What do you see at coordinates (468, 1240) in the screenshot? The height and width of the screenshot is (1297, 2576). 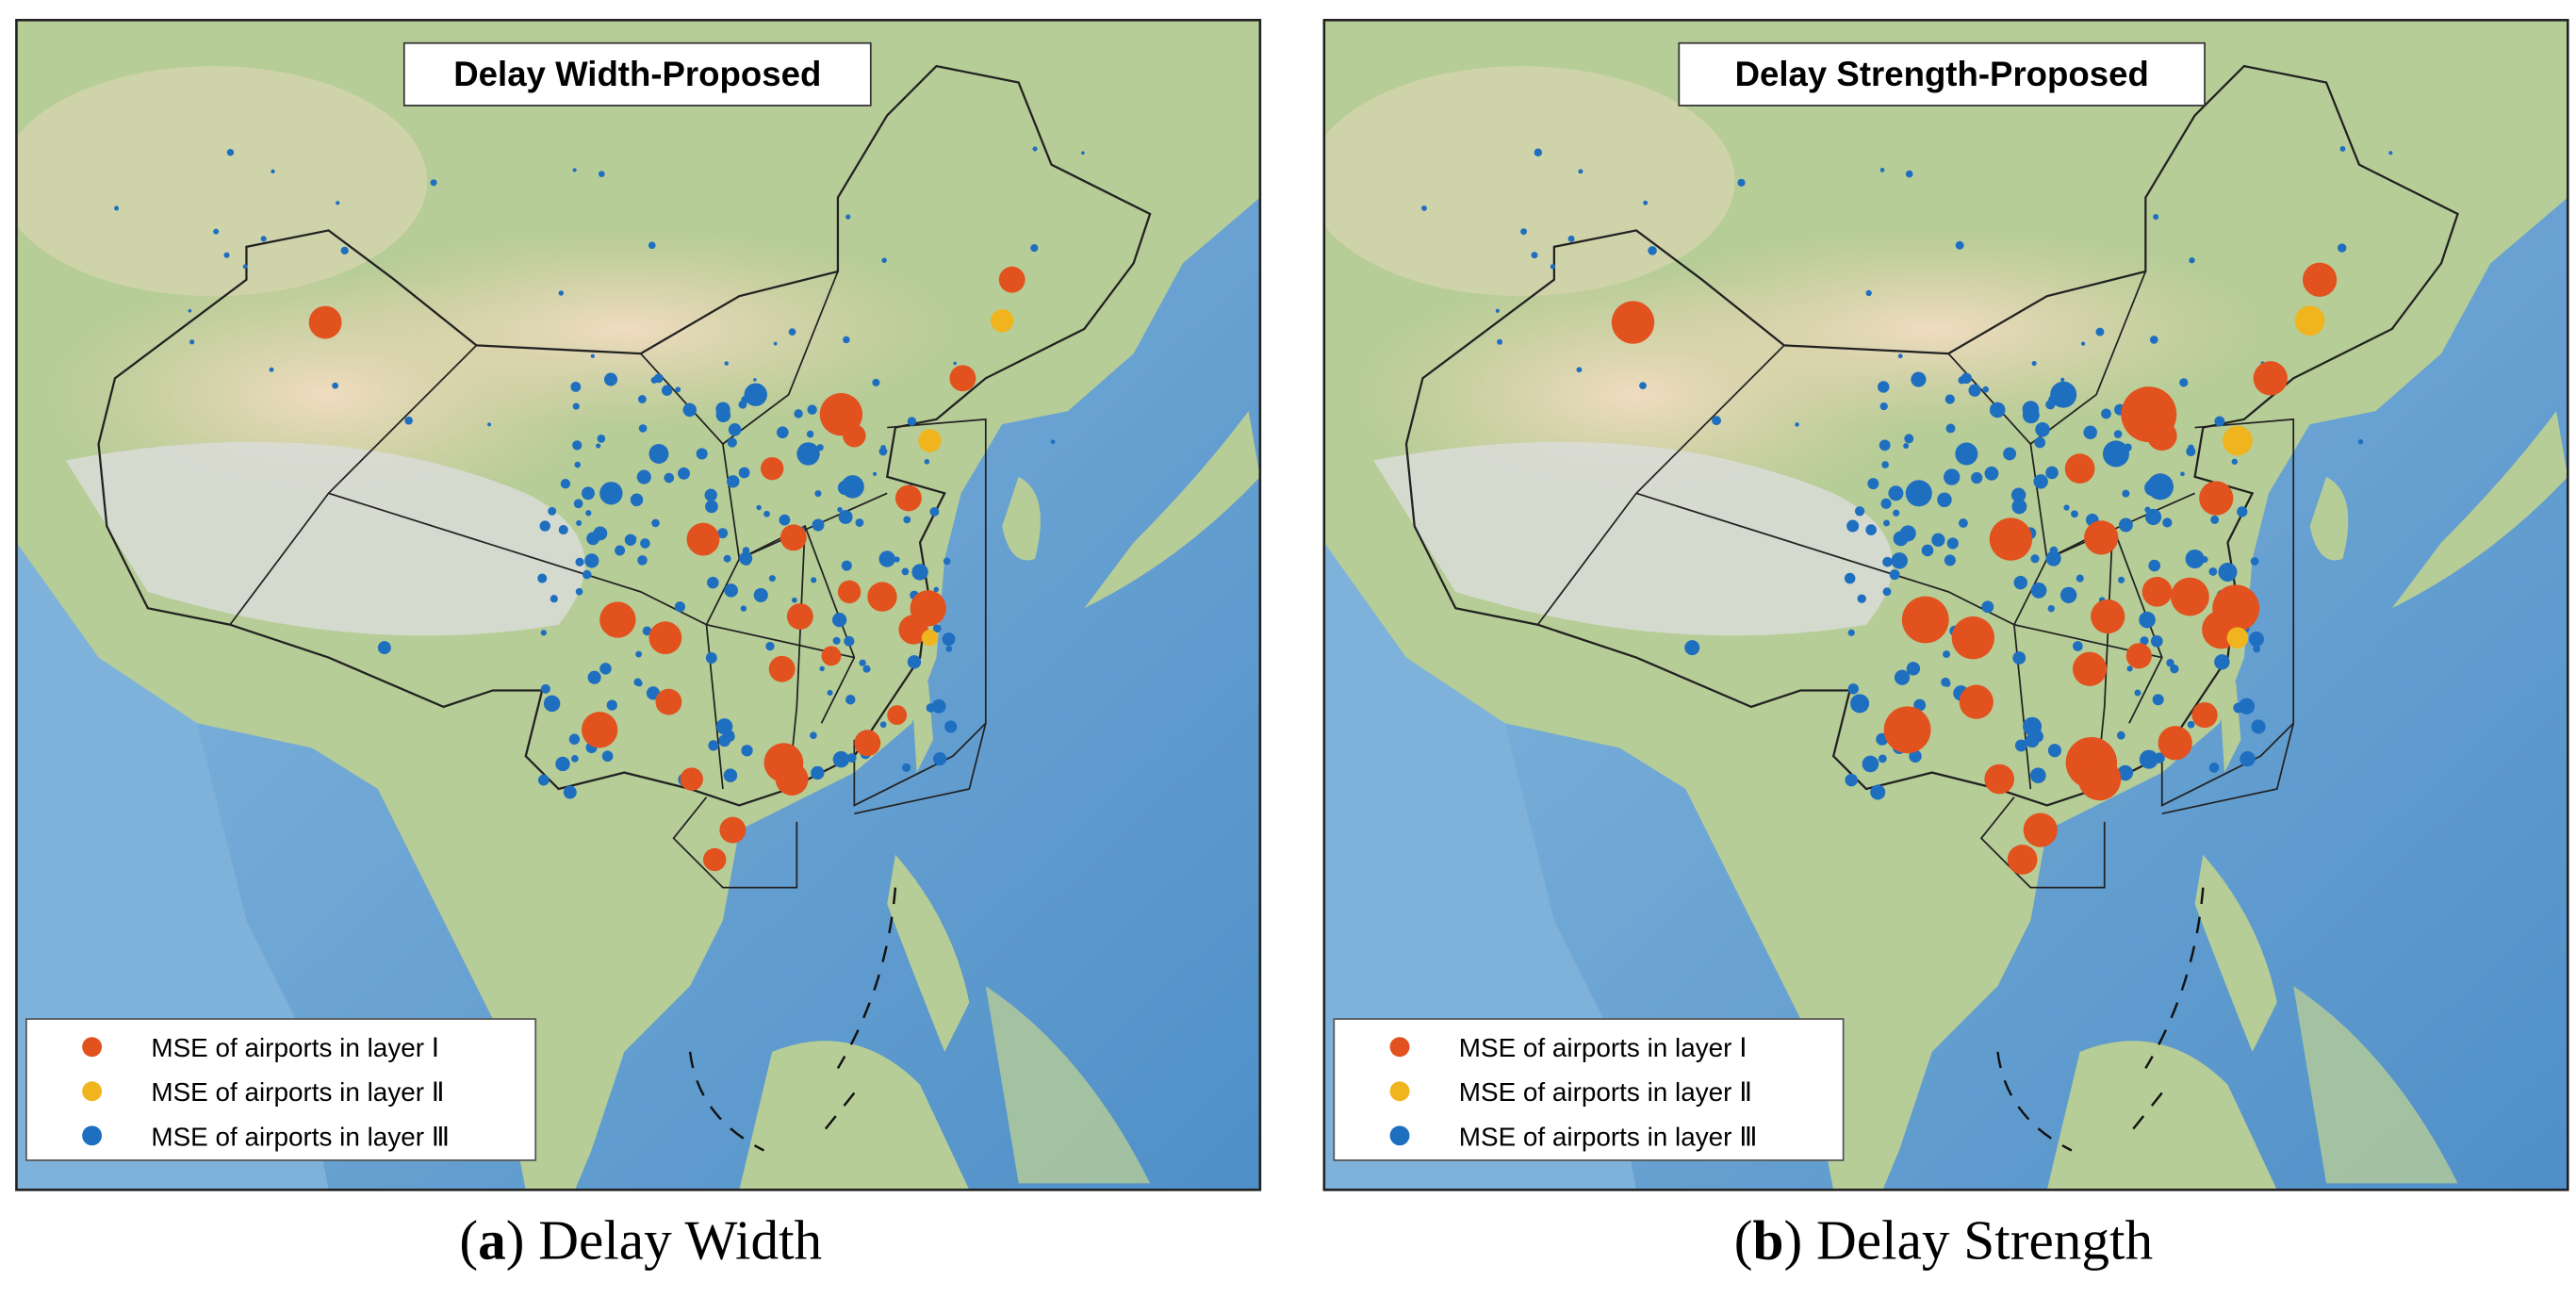 I see `caption-part: (` at bounding box center [468, 1240].